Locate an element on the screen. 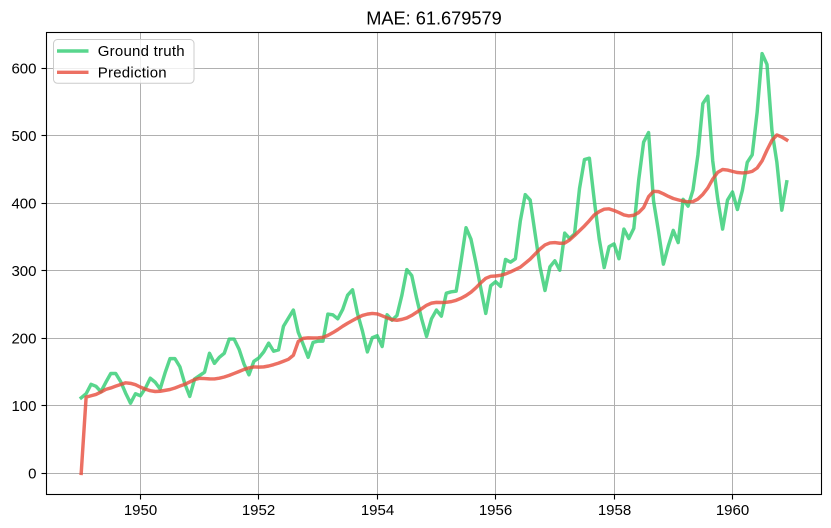  svg-text: 1952 is located at coordinates (258, 510).